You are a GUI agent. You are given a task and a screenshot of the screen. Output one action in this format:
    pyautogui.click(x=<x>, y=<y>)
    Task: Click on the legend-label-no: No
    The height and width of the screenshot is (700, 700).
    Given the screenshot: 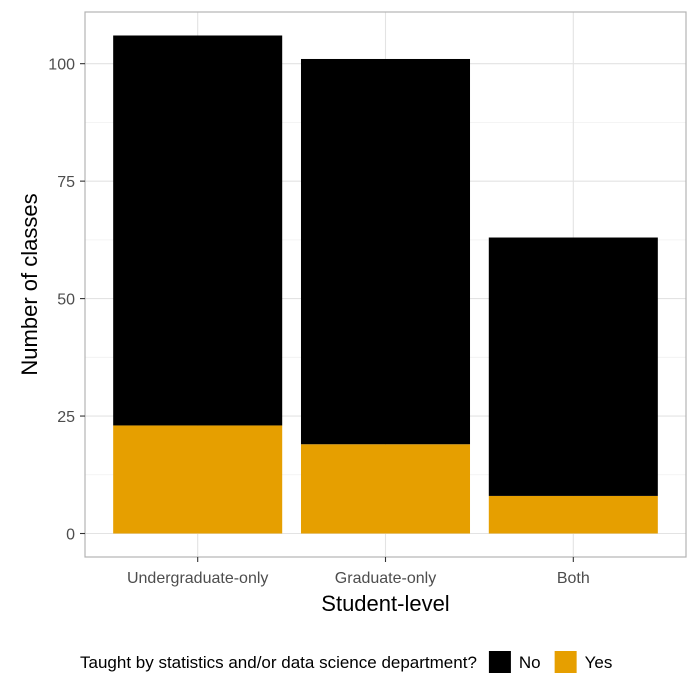 What is the action you would take?
    pyautogui.click(x=530, y=662)
    